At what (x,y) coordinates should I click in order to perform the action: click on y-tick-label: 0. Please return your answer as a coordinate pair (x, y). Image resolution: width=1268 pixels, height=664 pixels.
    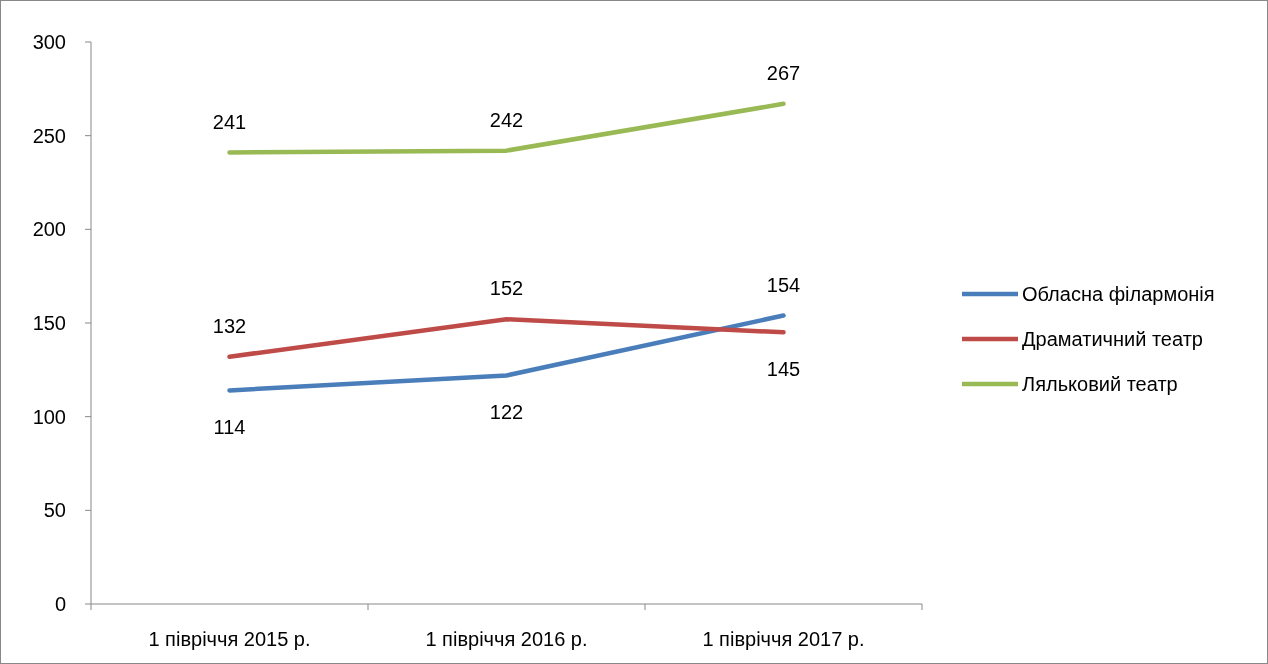
    Looking at the image, I should click on (60, 604).